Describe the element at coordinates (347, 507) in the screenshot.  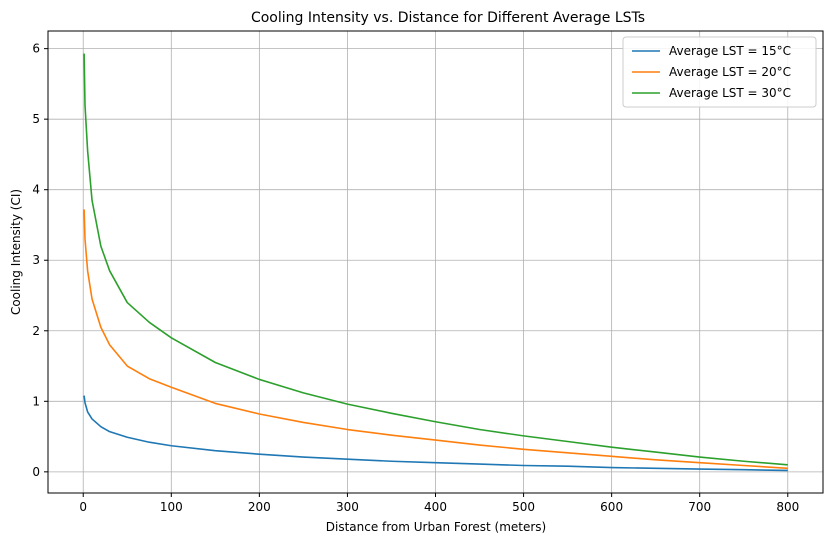
I see `x-tick-label: 300` at that location.